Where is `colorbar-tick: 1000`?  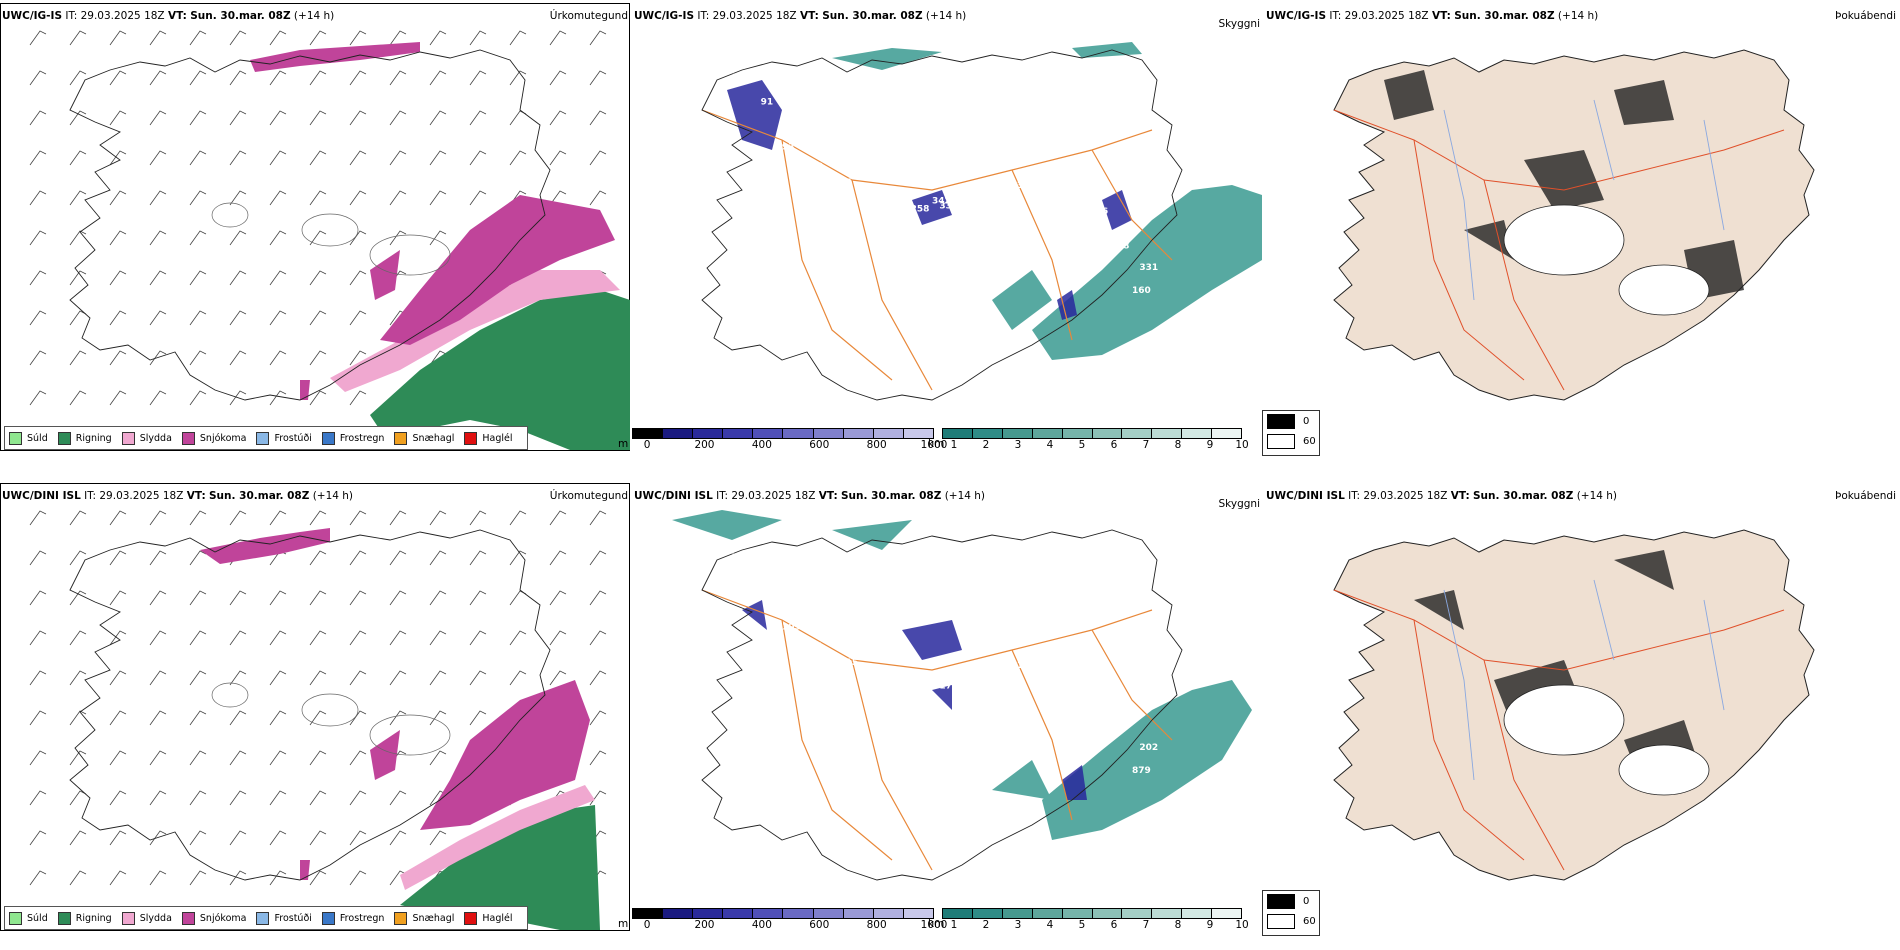
colorbar-tick: 1000 is located at coordinates (934, 925).